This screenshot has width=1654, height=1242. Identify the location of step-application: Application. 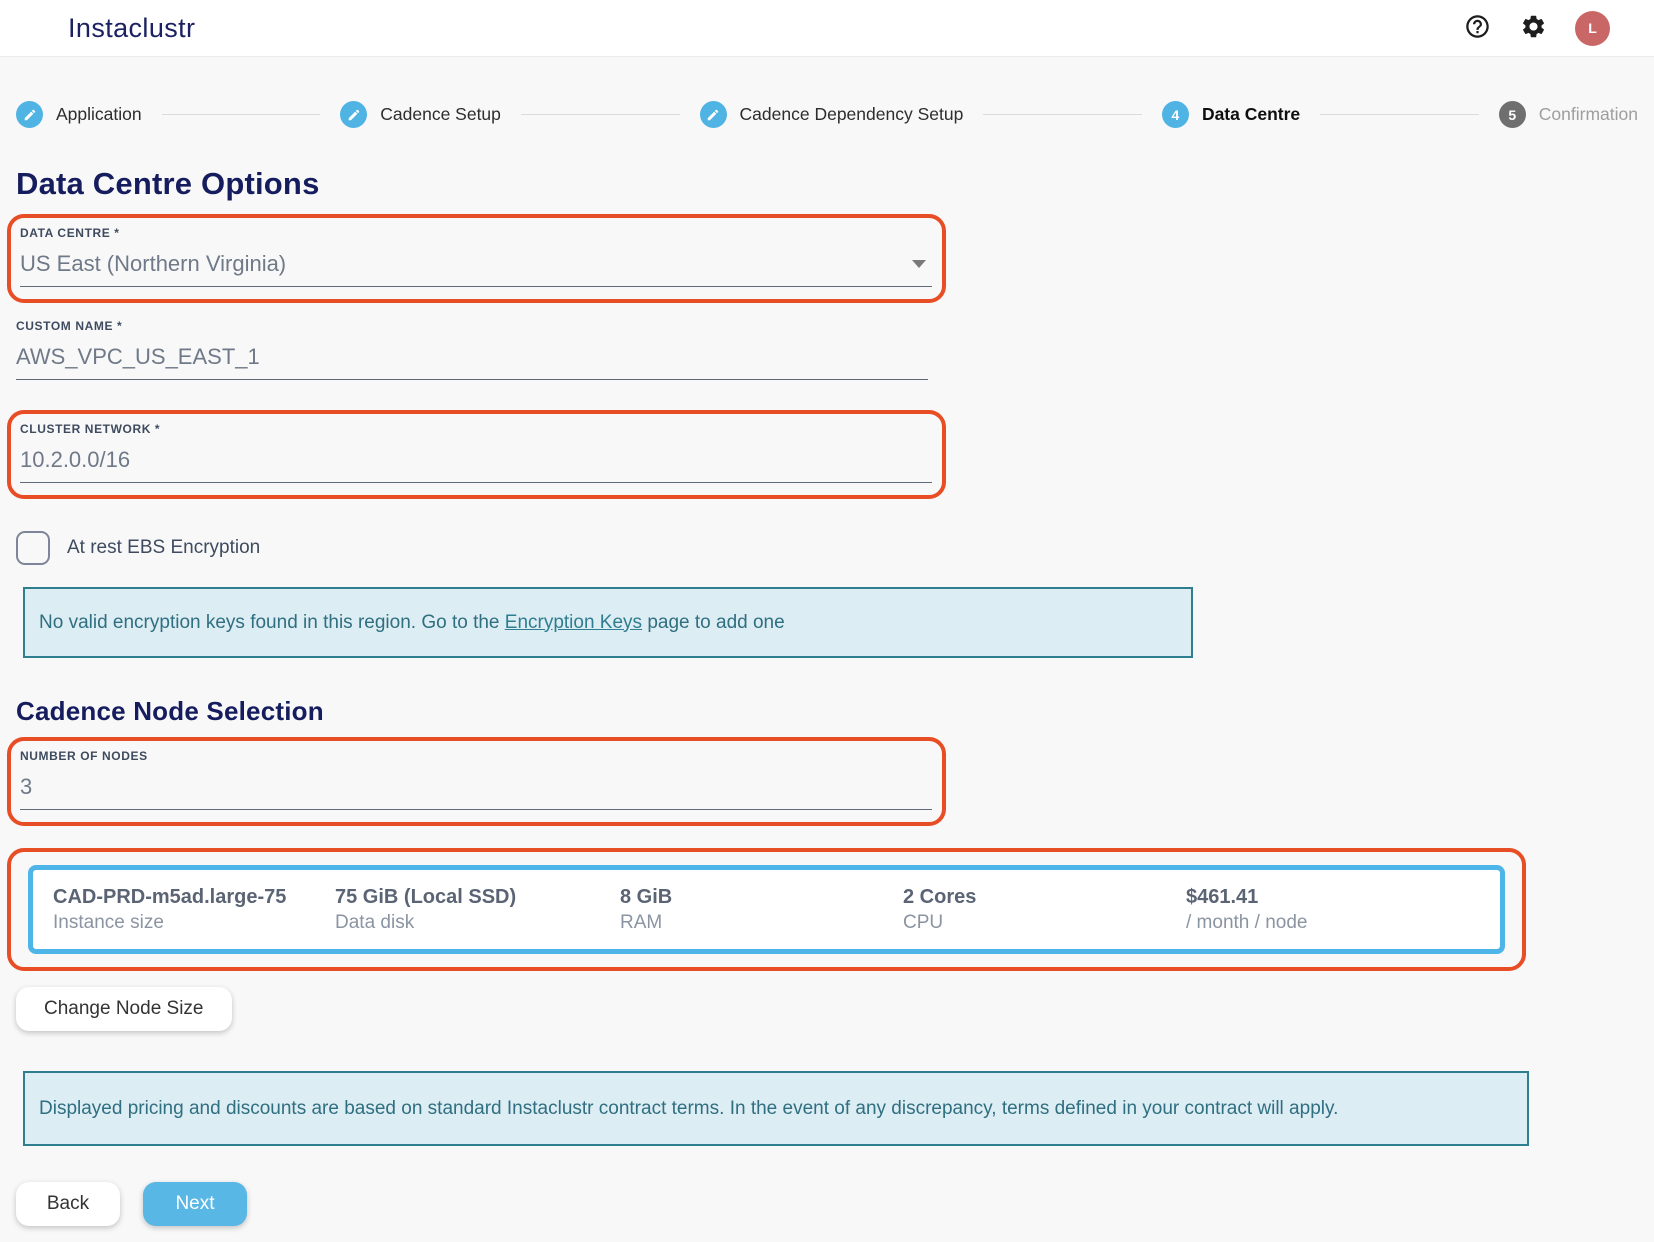
(79, 114).